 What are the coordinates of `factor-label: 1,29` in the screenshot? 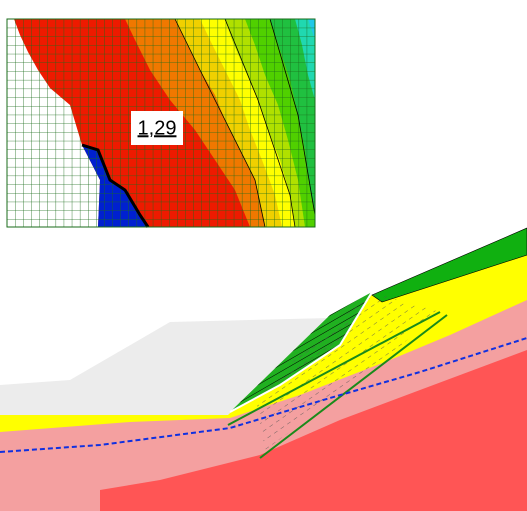 It's located at (157, 128).